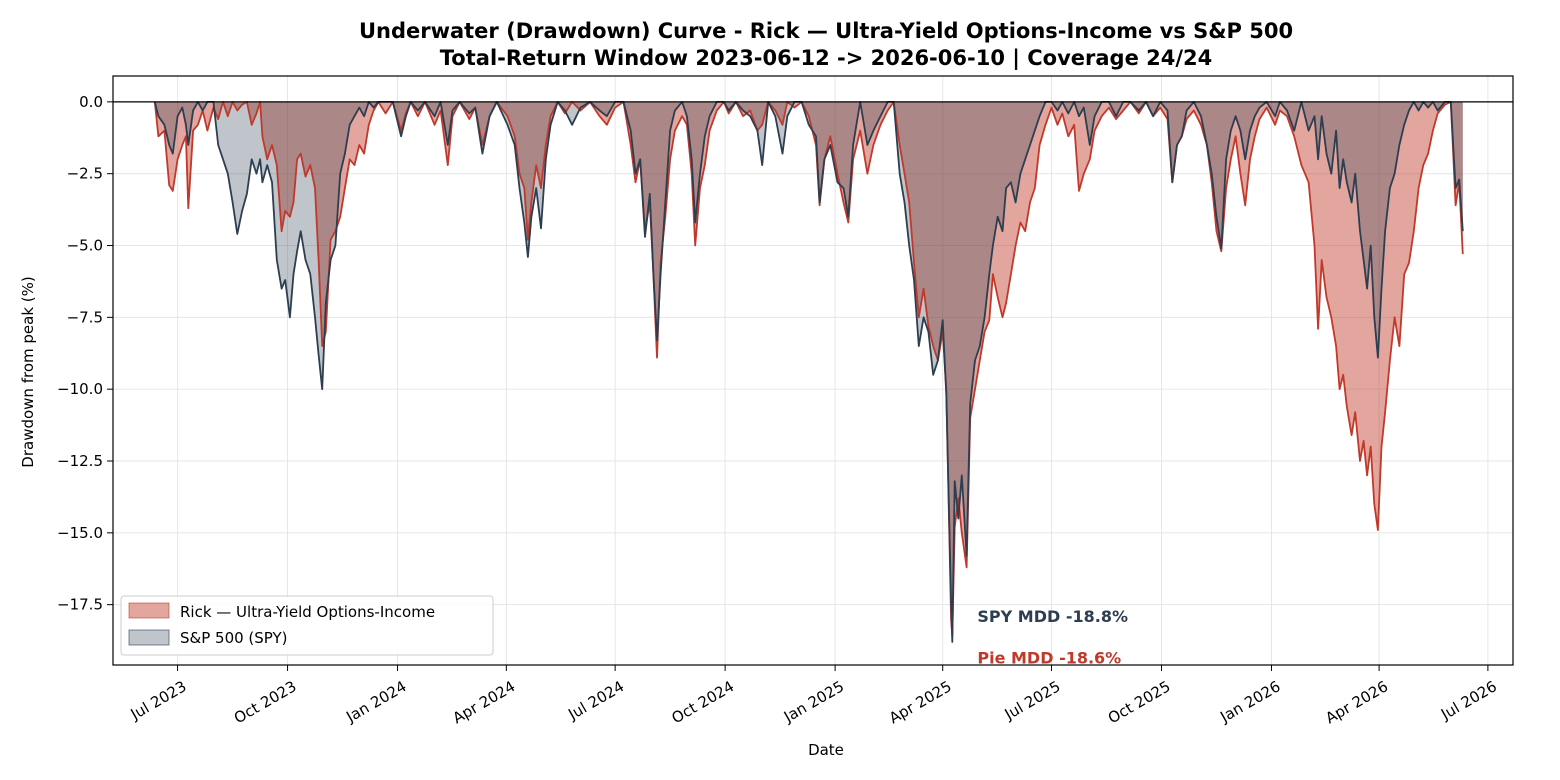  I want to click on x-tick-label: Apr 2025, so click(920, 702).